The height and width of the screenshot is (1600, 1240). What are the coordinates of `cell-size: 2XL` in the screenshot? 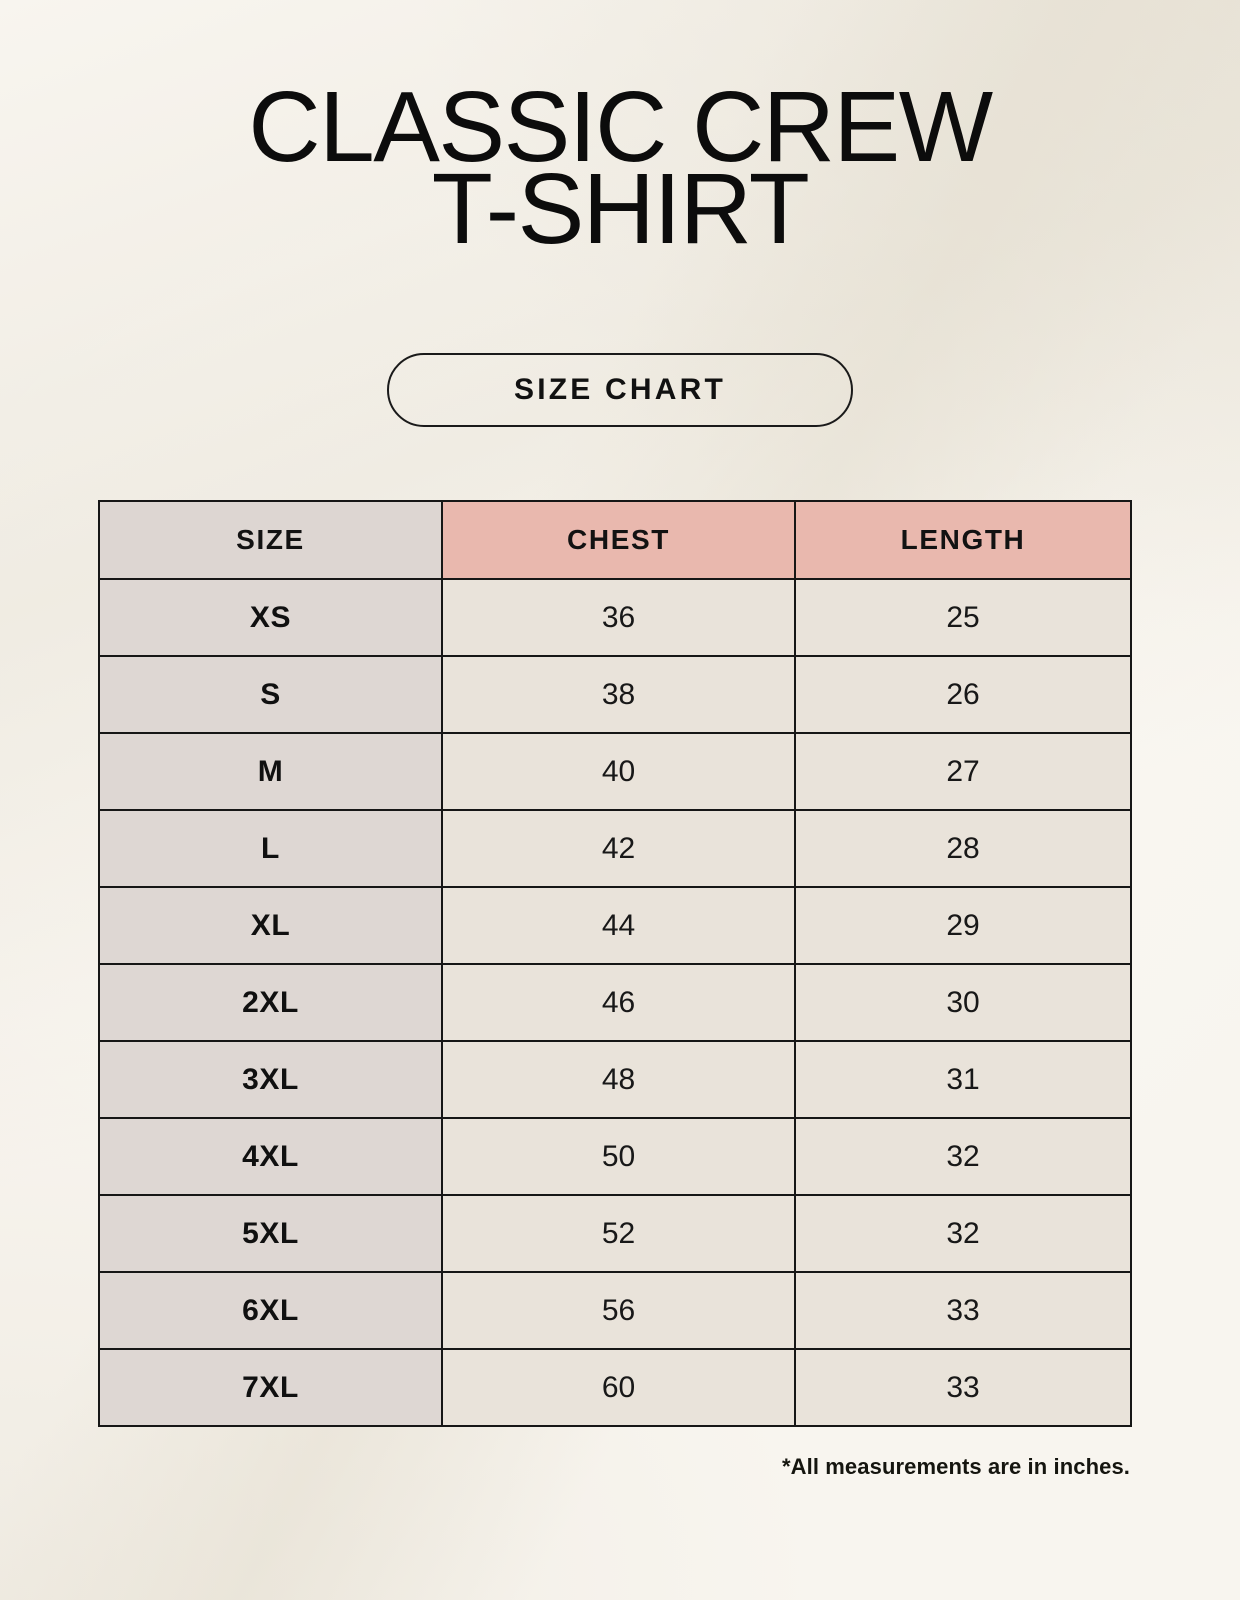 It's located at (270, 1002).